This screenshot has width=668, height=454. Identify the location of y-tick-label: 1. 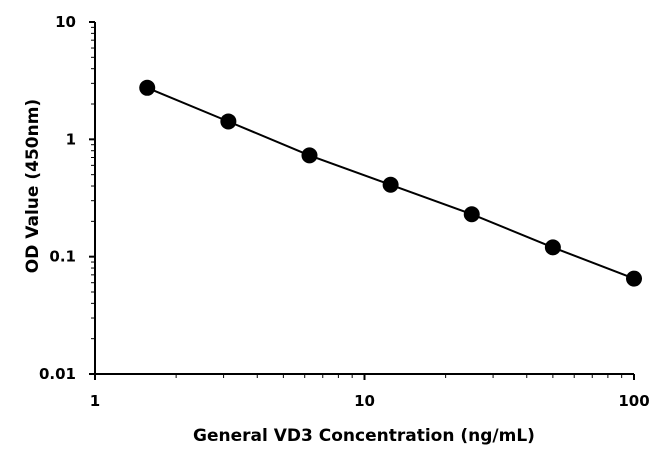
(71, 139).